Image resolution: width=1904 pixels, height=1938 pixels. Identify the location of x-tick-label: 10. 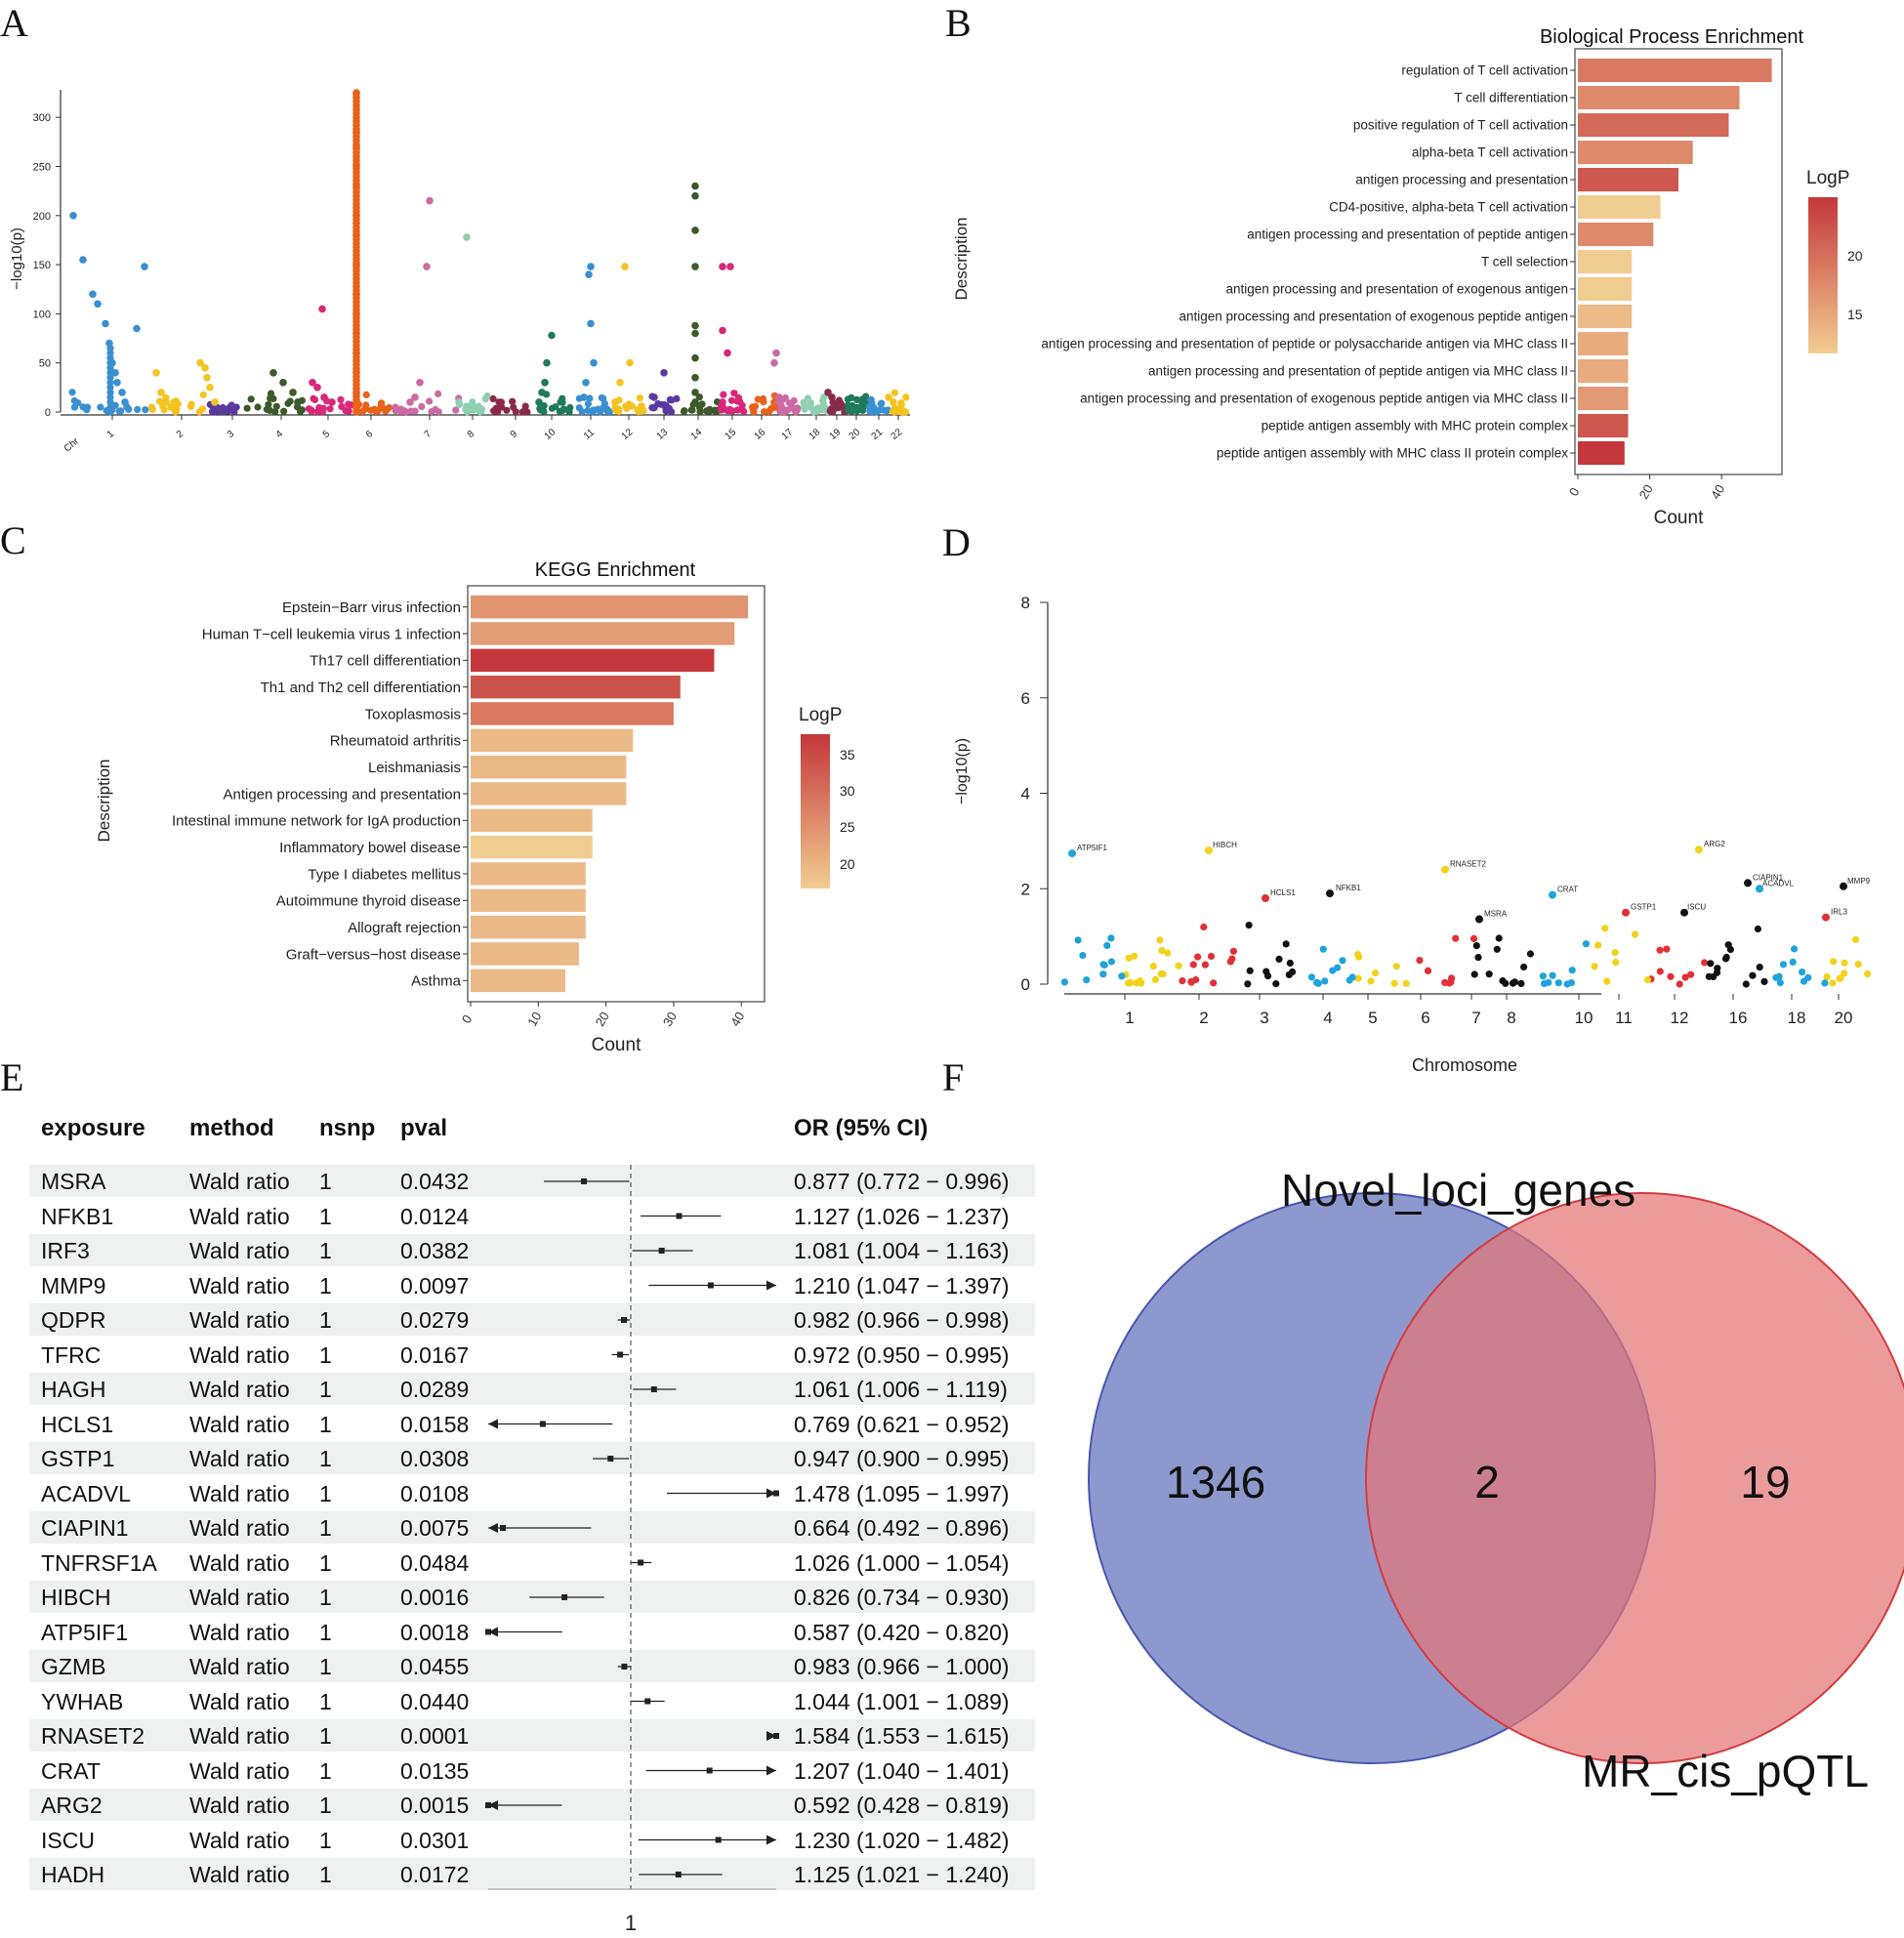
(1584, 1018).